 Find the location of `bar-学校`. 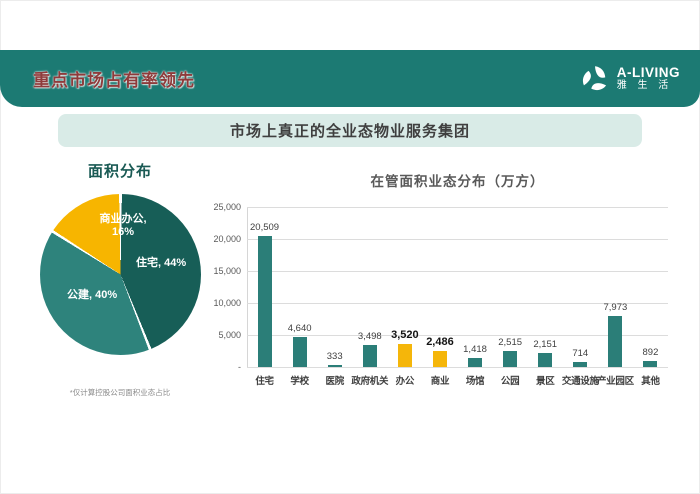

bar-学校 is located at coordinates (299, 352).